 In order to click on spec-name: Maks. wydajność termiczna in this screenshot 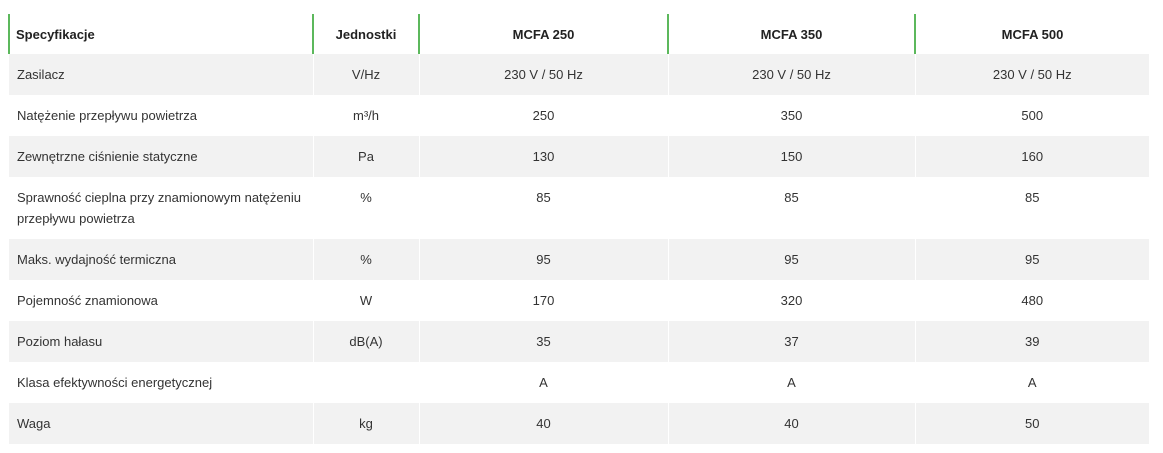, I will do `click(161, 259)`.